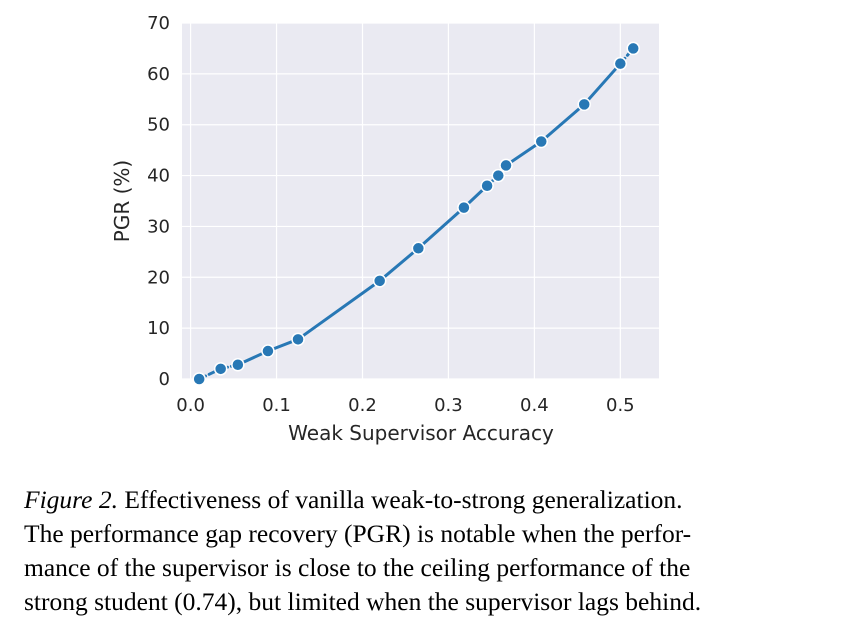  I want to click on y-axis-label: PGR (%), so click(122, 201).